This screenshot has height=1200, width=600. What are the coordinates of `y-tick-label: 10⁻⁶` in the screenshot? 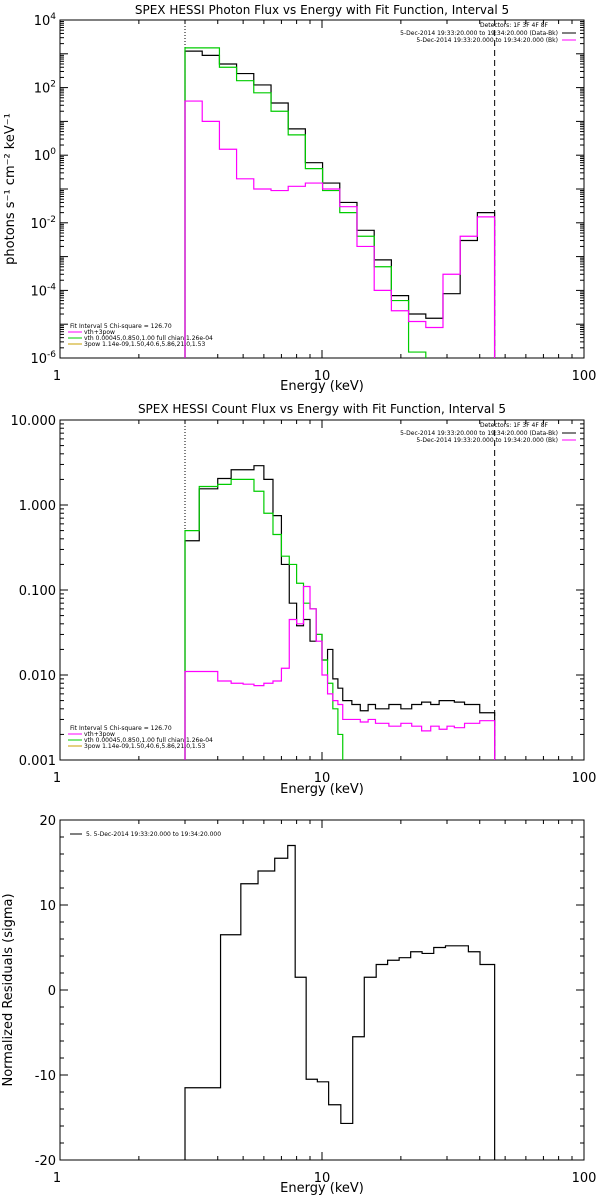 It's located at (43, 358).